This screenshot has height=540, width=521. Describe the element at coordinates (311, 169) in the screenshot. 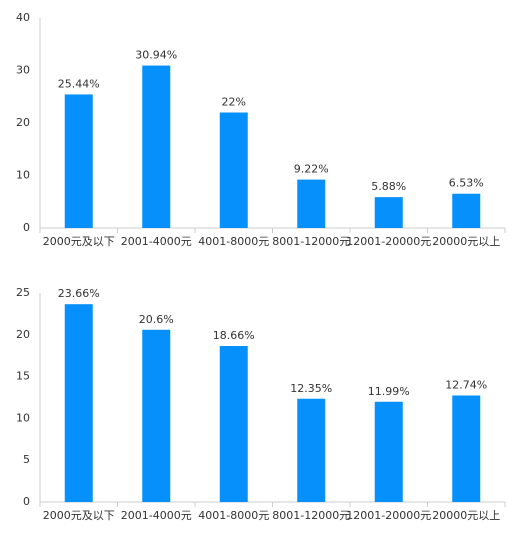

I see `value-label: 9.22%` at that location.